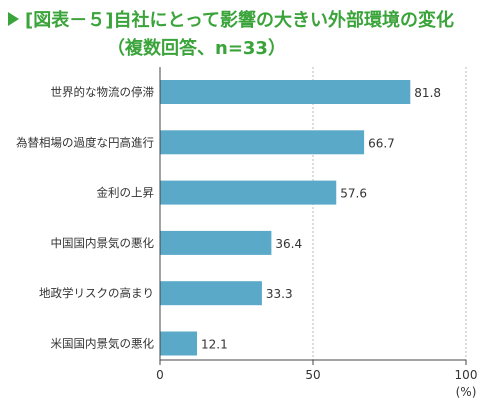 The width and height of the screenshot is (500, 419). Describe the element at coordinates (240, 20) in the screenshot. I see `chart-title-line1: [図表－５]自社にとって影響の大きい外部環境の変化` at that location.